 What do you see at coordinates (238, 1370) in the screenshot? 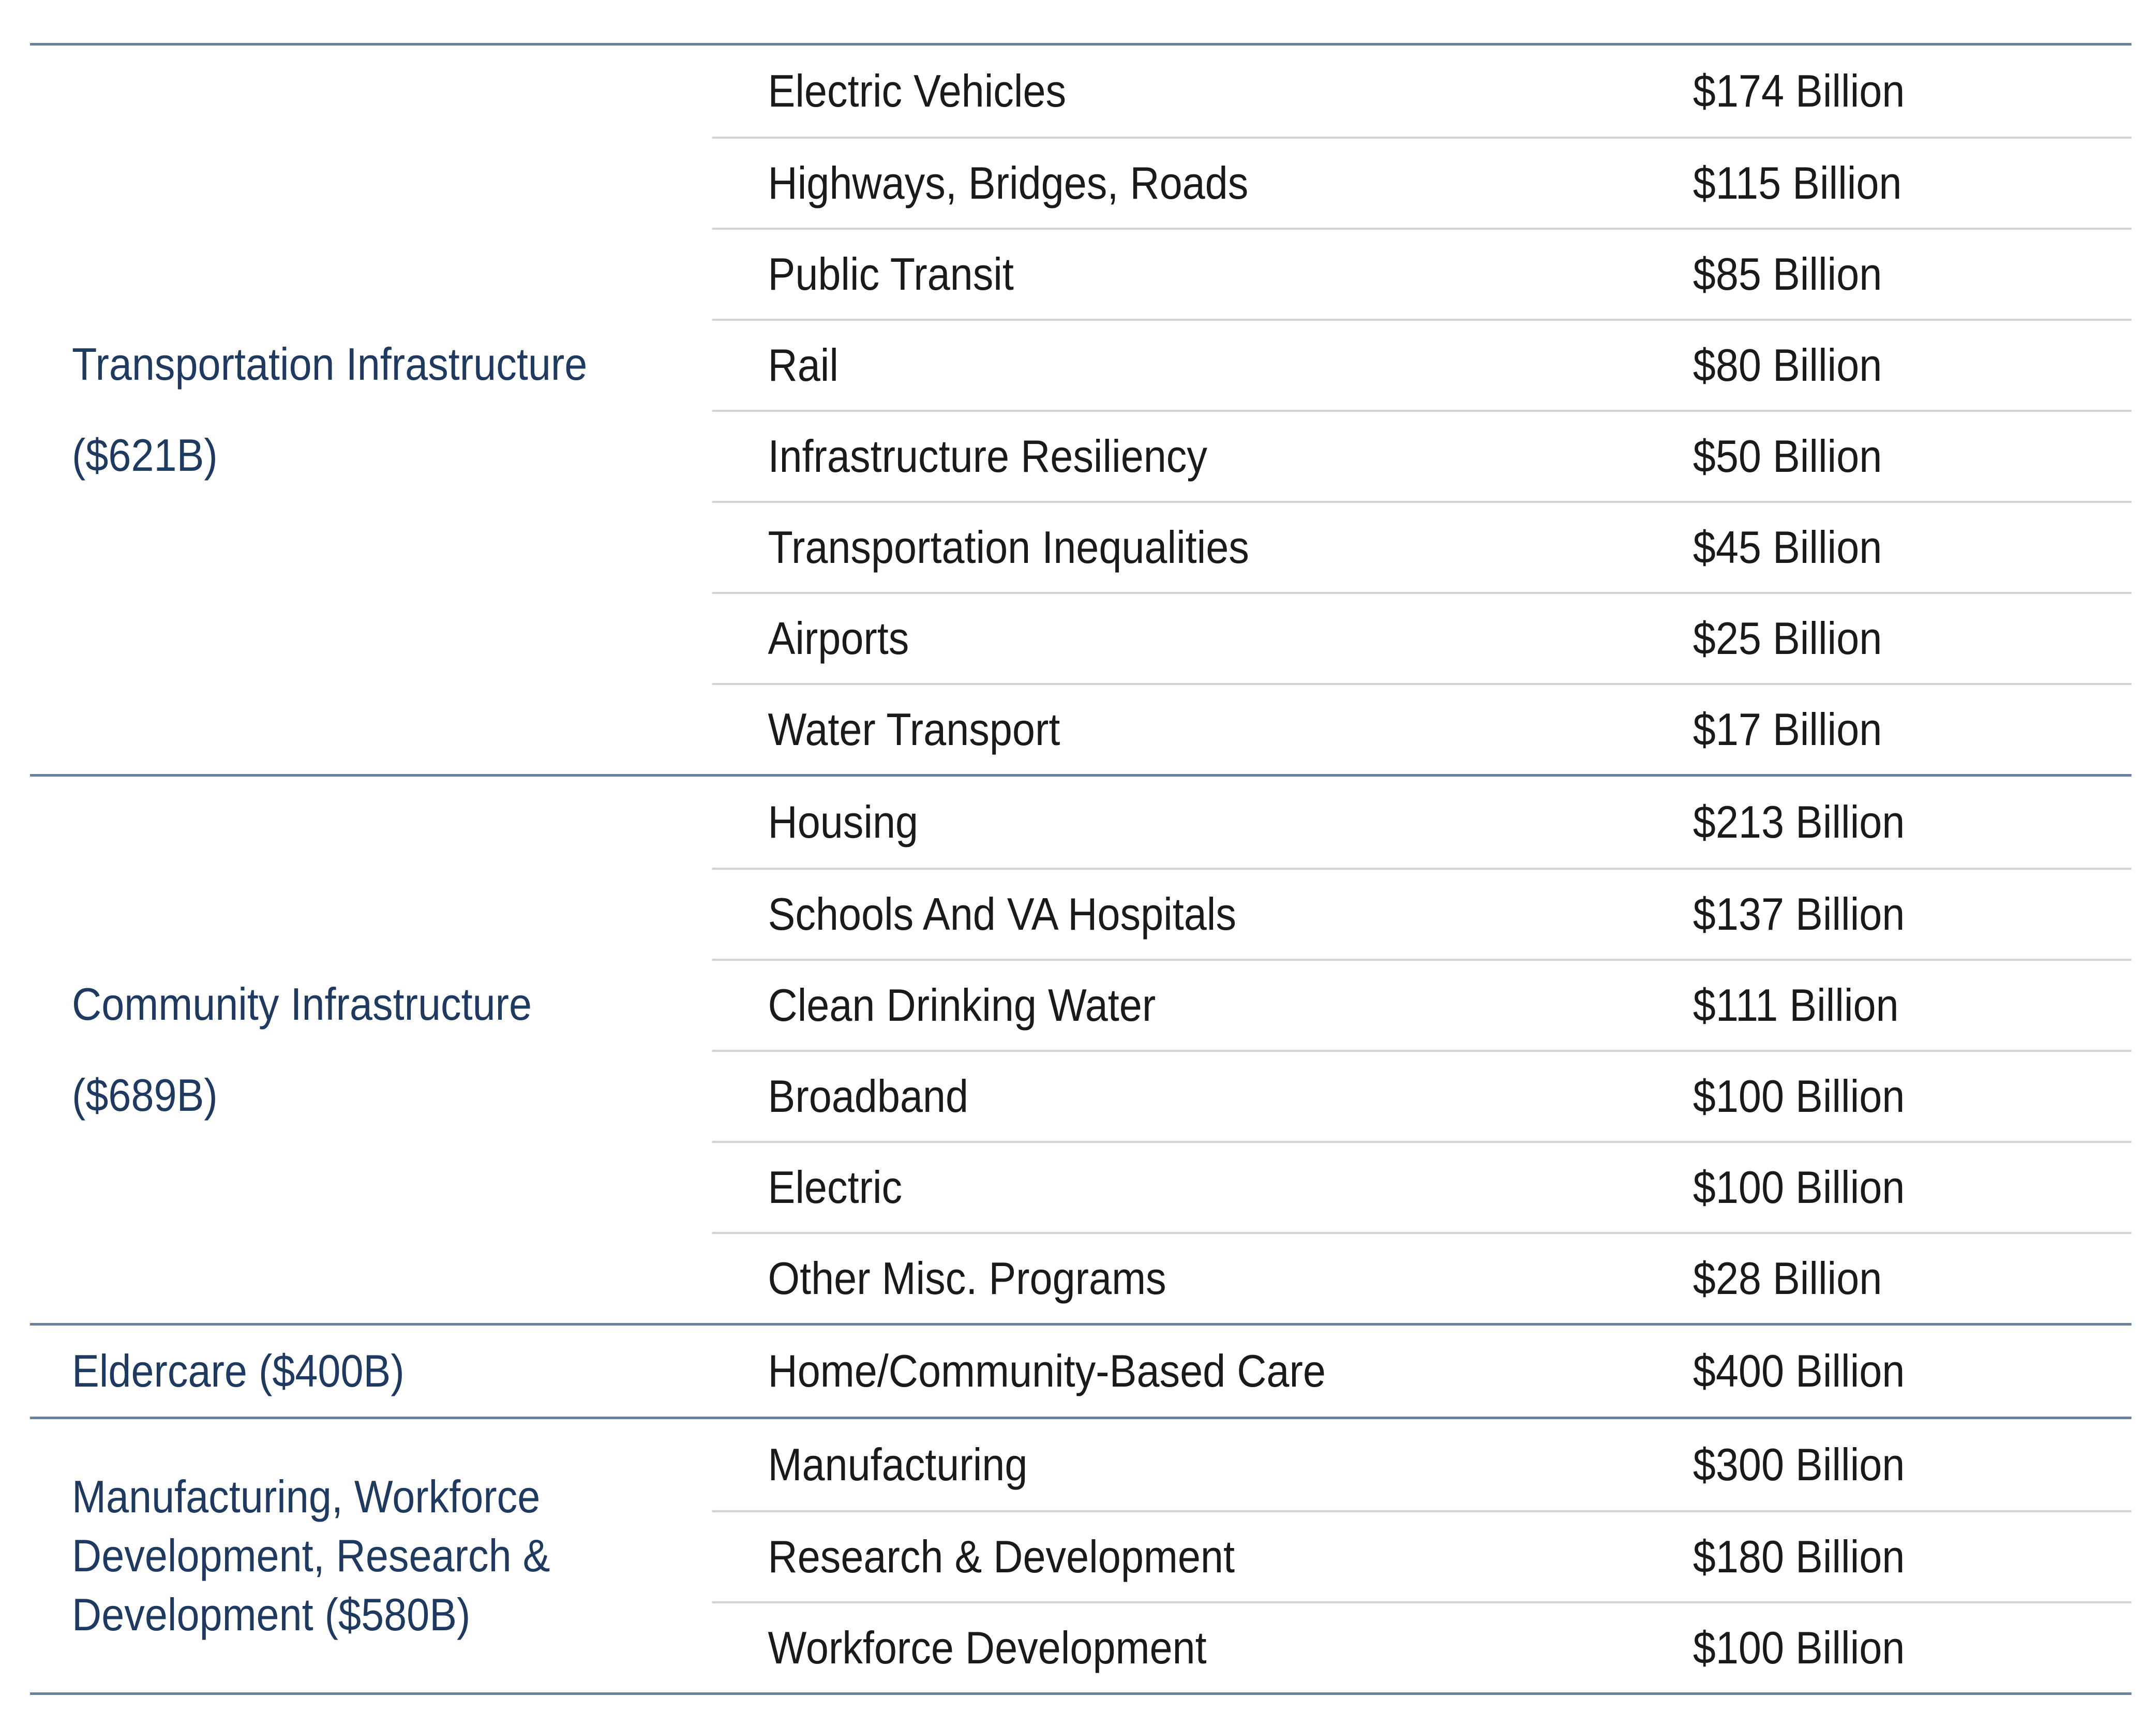
I see `category-label: Eldercare ($400B)` at bounding box center [238, 1370].